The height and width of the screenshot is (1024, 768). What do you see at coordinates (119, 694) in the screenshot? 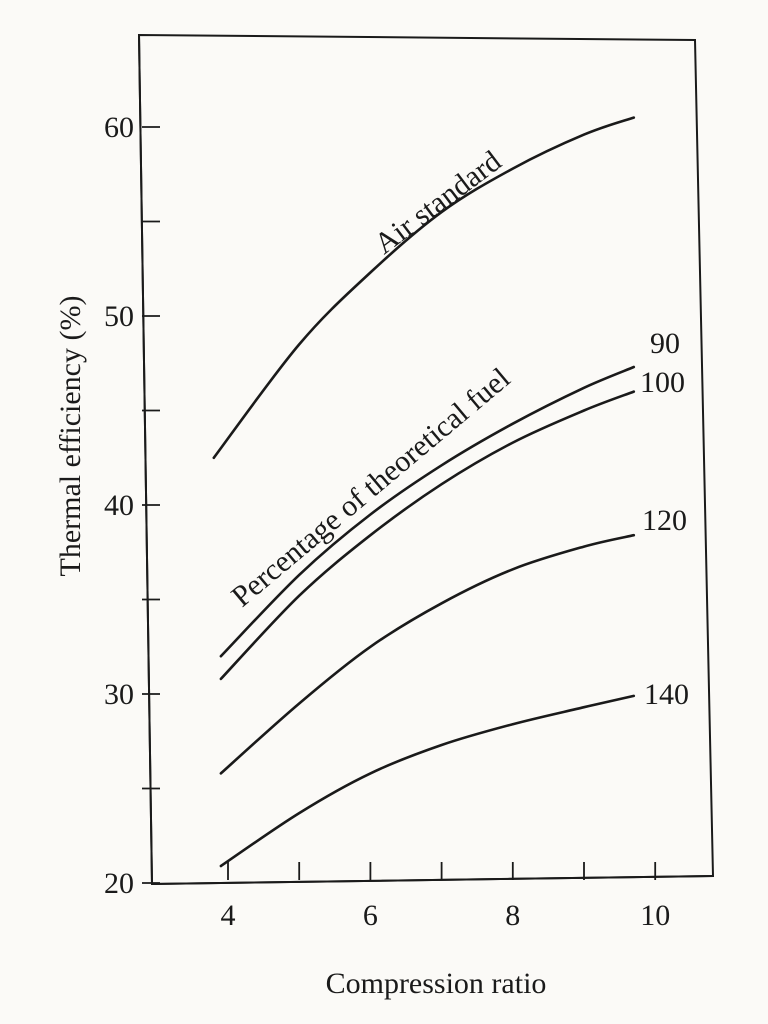
I see `y-tick-label-30: 30` at bounding box center [119, 694].